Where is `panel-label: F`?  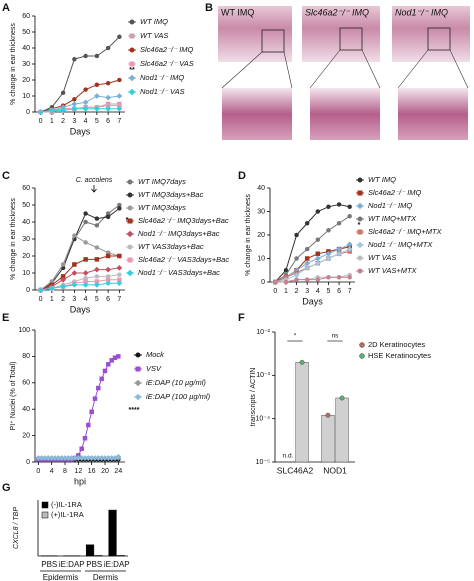 panel-label: F is located at coordinates (241, 318).